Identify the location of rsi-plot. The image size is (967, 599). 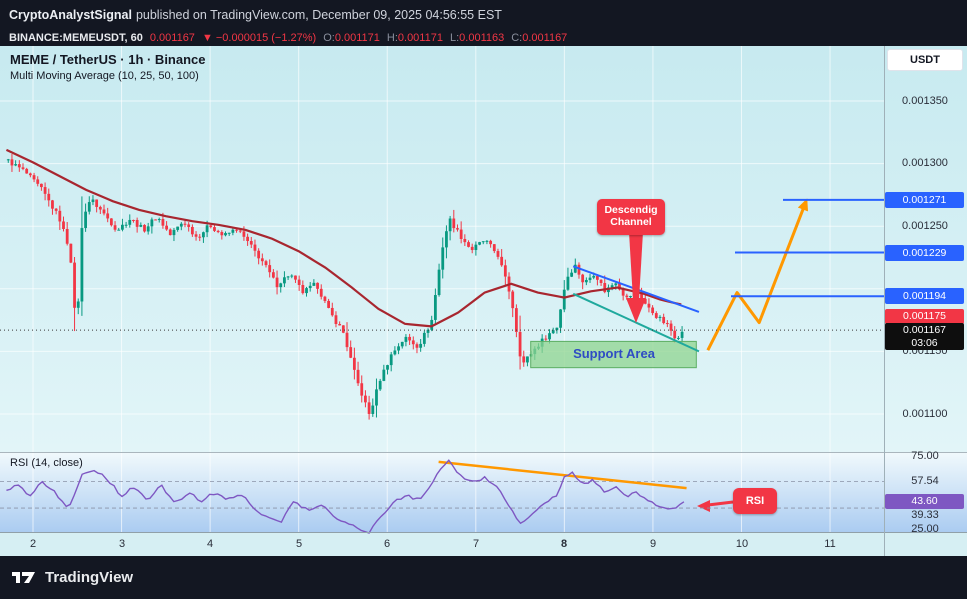
(345, 496).